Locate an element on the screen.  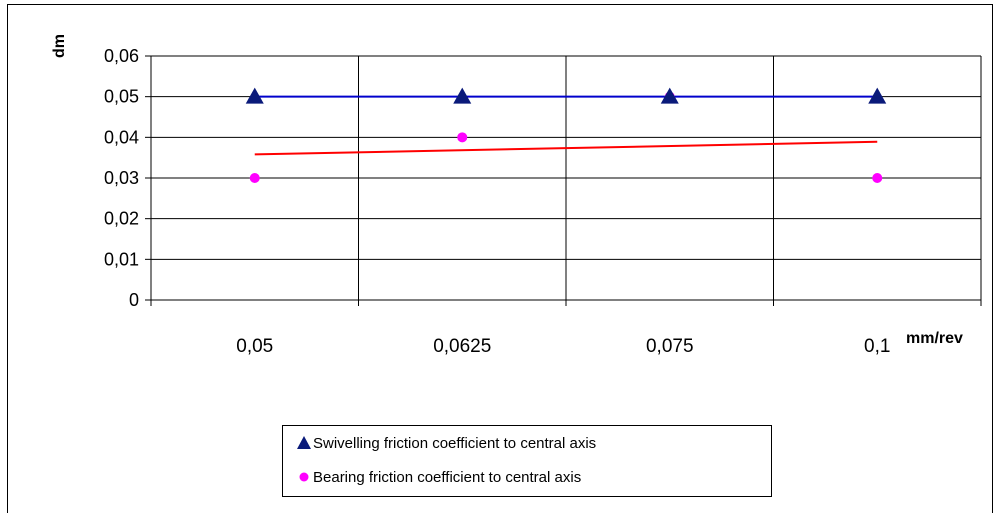
x-axis-title: mm/rev is located at coordinates (934, 338).